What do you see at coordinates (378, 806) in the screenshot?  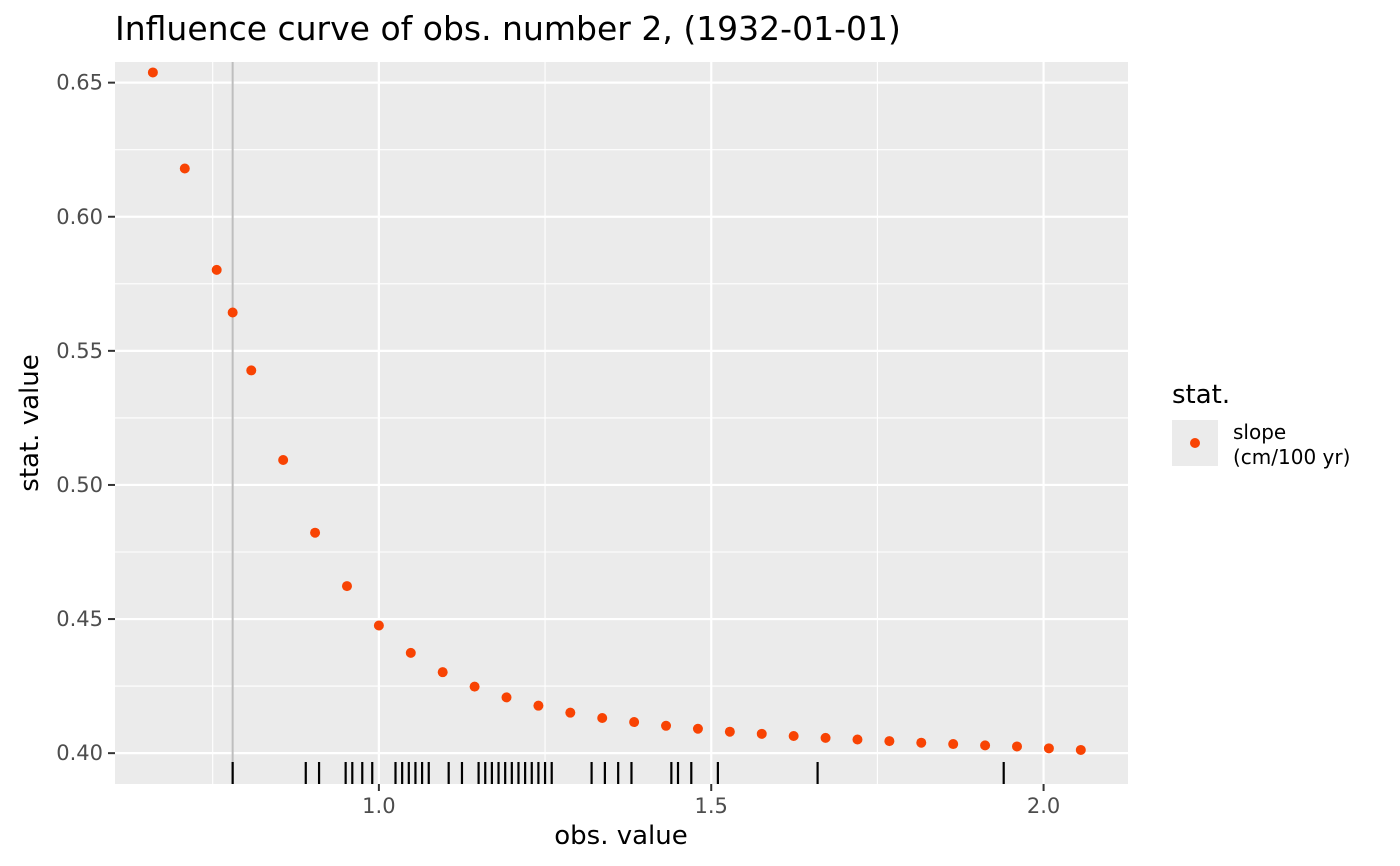 I see `x-tick-label: 1.0` at bounding box center [378, 806].